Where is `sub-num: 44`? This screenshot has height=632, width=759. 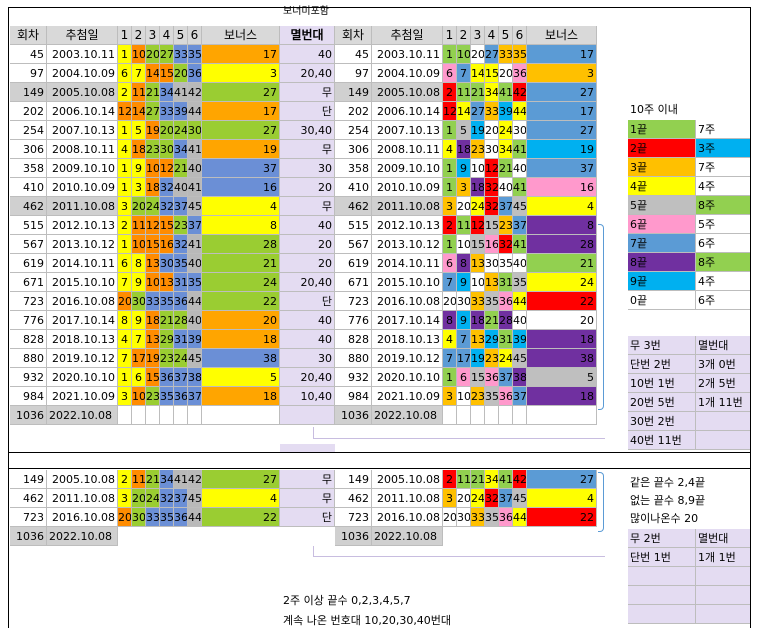 sub-num: 44 is located at coordinates (195, 517).